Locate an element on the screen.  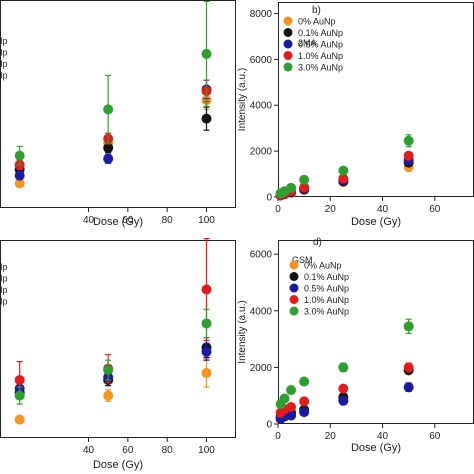
group-label: 2MA is located at coordinates (307, 43).